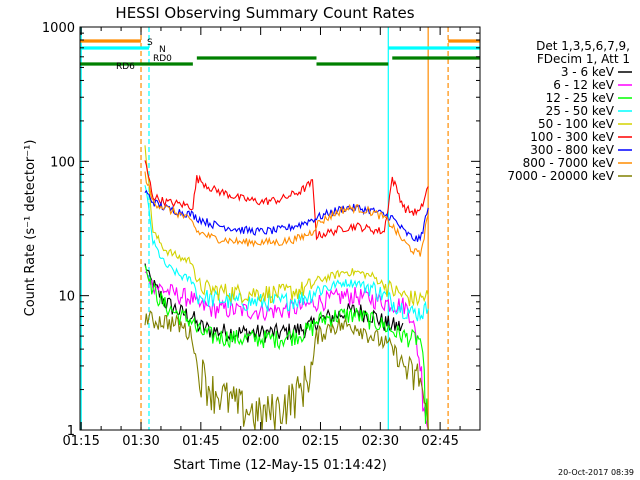  I want to click on legend-label-0: 3 - 6 keV, so click(588, 72).